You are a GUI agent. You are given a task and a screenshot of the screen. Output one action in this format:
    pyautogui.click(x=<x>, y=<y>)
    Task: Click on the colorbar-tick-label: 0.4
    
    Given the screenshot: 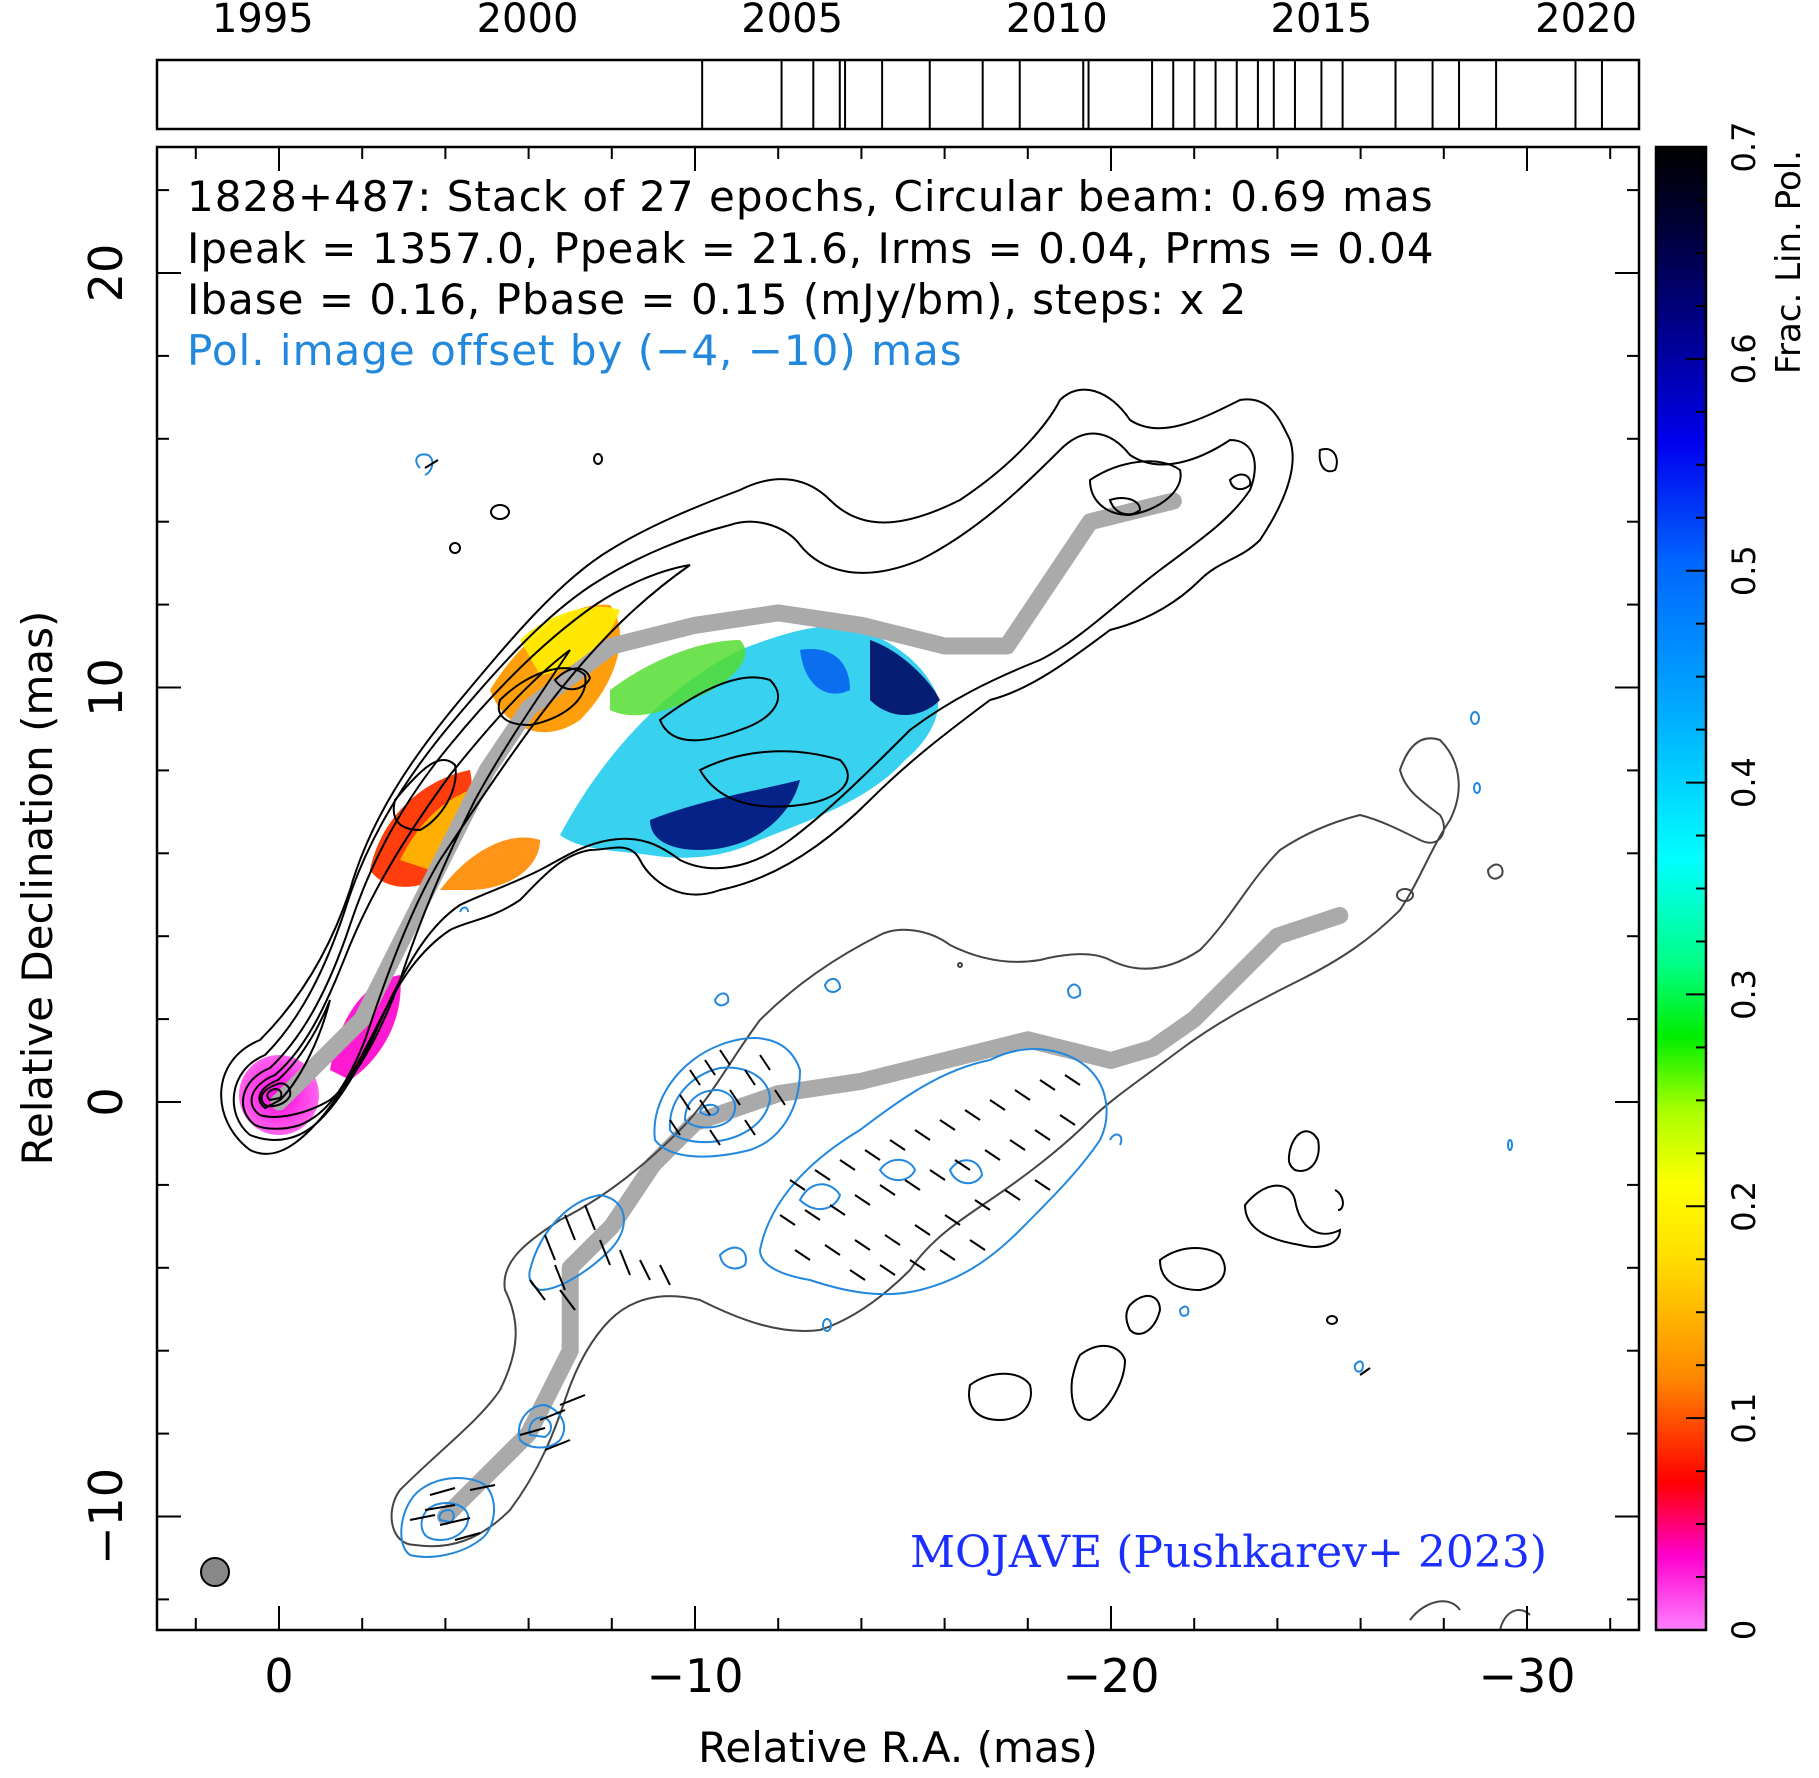 What is the action you would take?
    pyautogui.click(x=1744, y=782)
    